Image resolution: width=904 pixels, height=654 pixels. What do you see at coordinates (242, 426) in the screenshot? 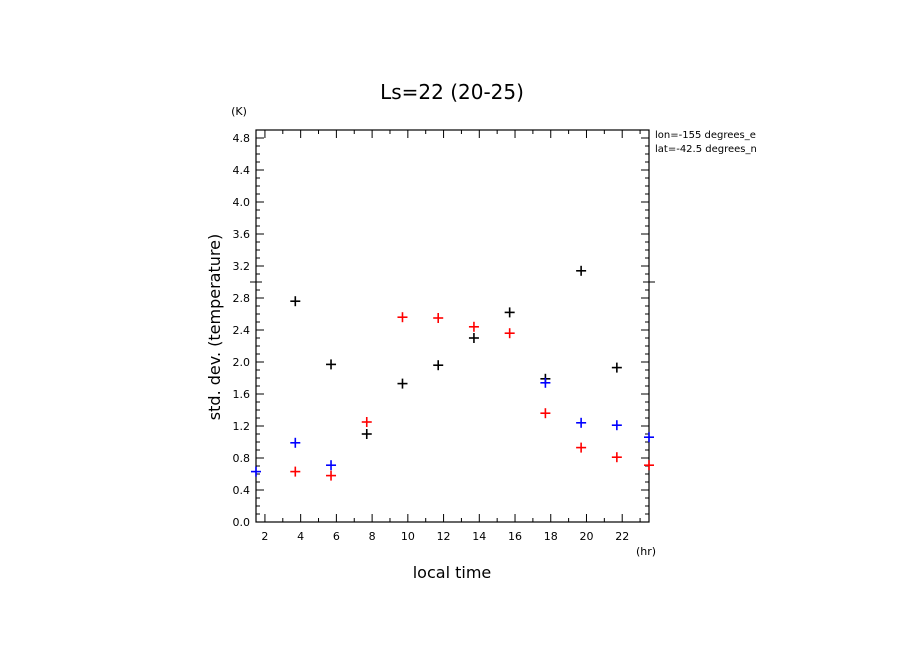
I see `y-tick-label: 1.2` at bounding box center [242, 426].